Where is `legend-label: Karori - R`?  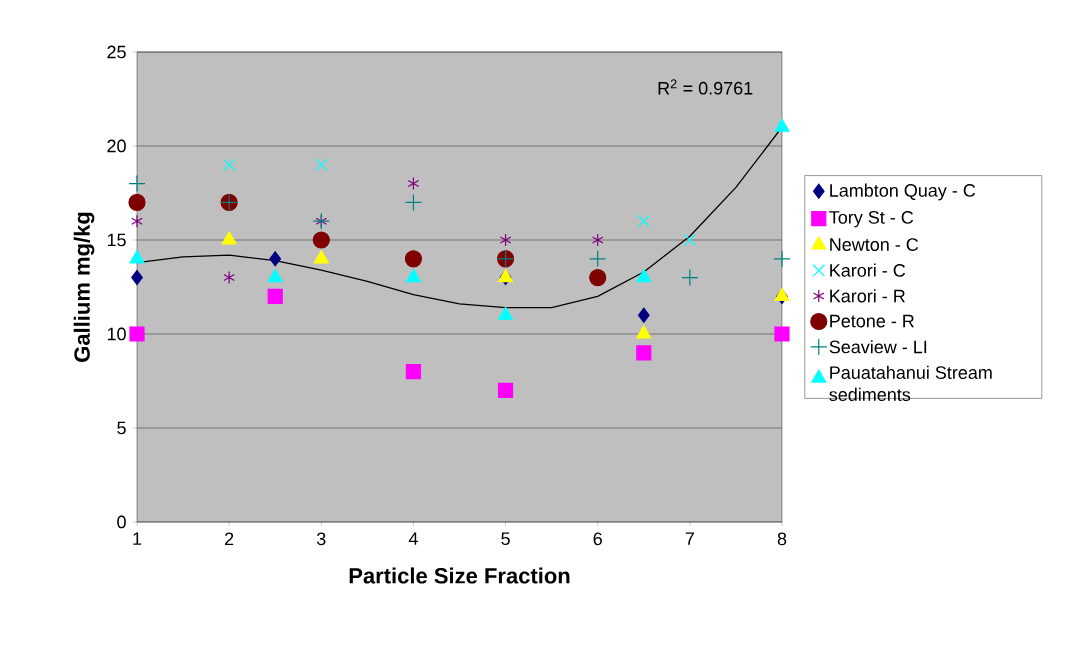
legend-label: Karori - R is located at coordinates (867, 296).